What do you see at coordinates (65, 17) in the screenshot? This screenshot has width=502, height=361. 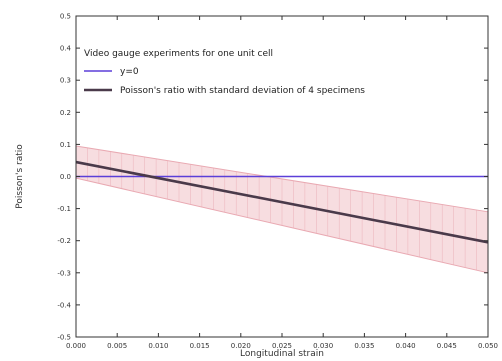 I see `y-tick-label: 0.5` at bounding box center [65, 17].